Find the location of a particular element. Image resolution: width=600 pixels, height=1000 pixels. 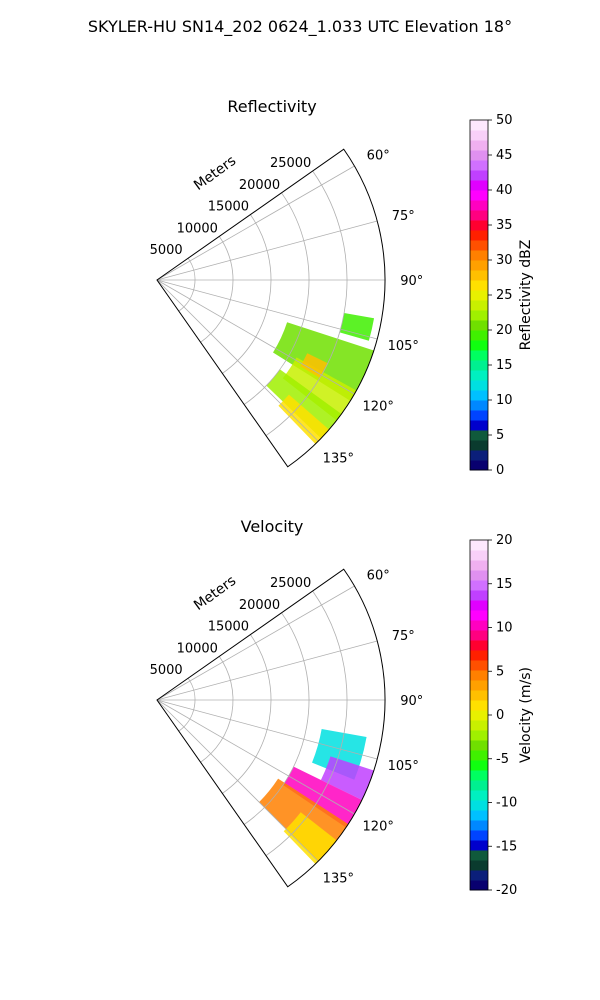

colorbar-tick-label: 50 is located at coordinates (504, 120).